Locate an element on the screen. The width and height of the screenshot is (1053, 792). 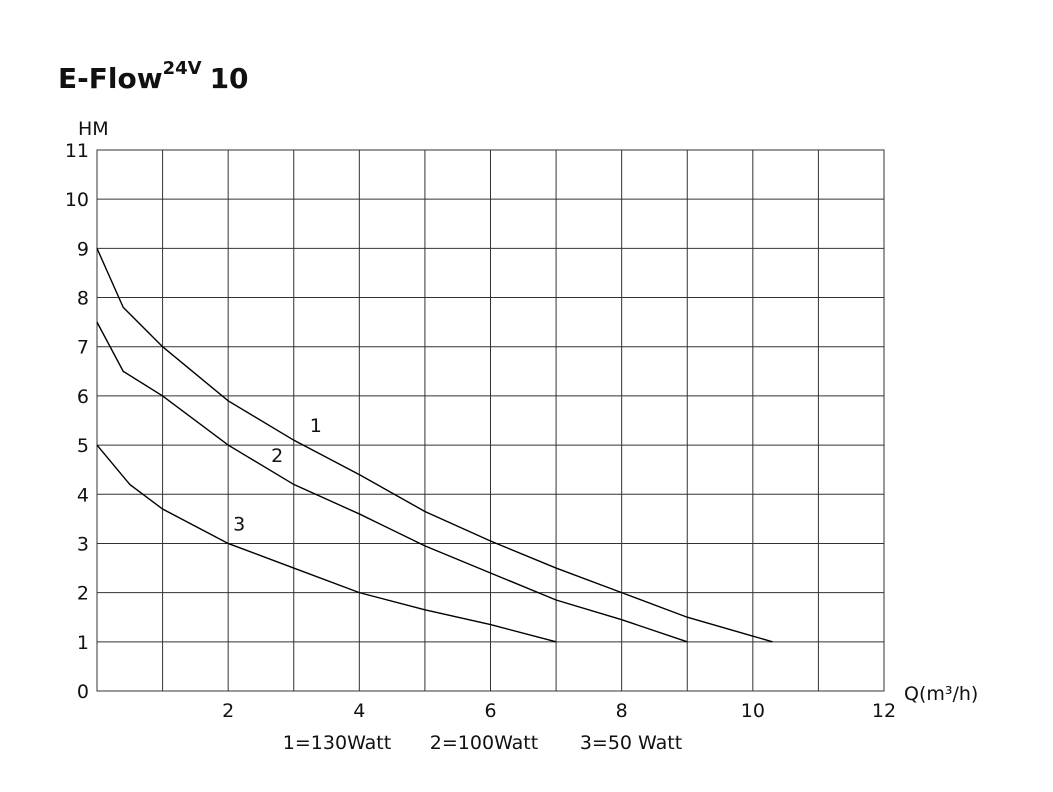
legend-entry: 3=50 Watt is located at coordinates (631, 743).